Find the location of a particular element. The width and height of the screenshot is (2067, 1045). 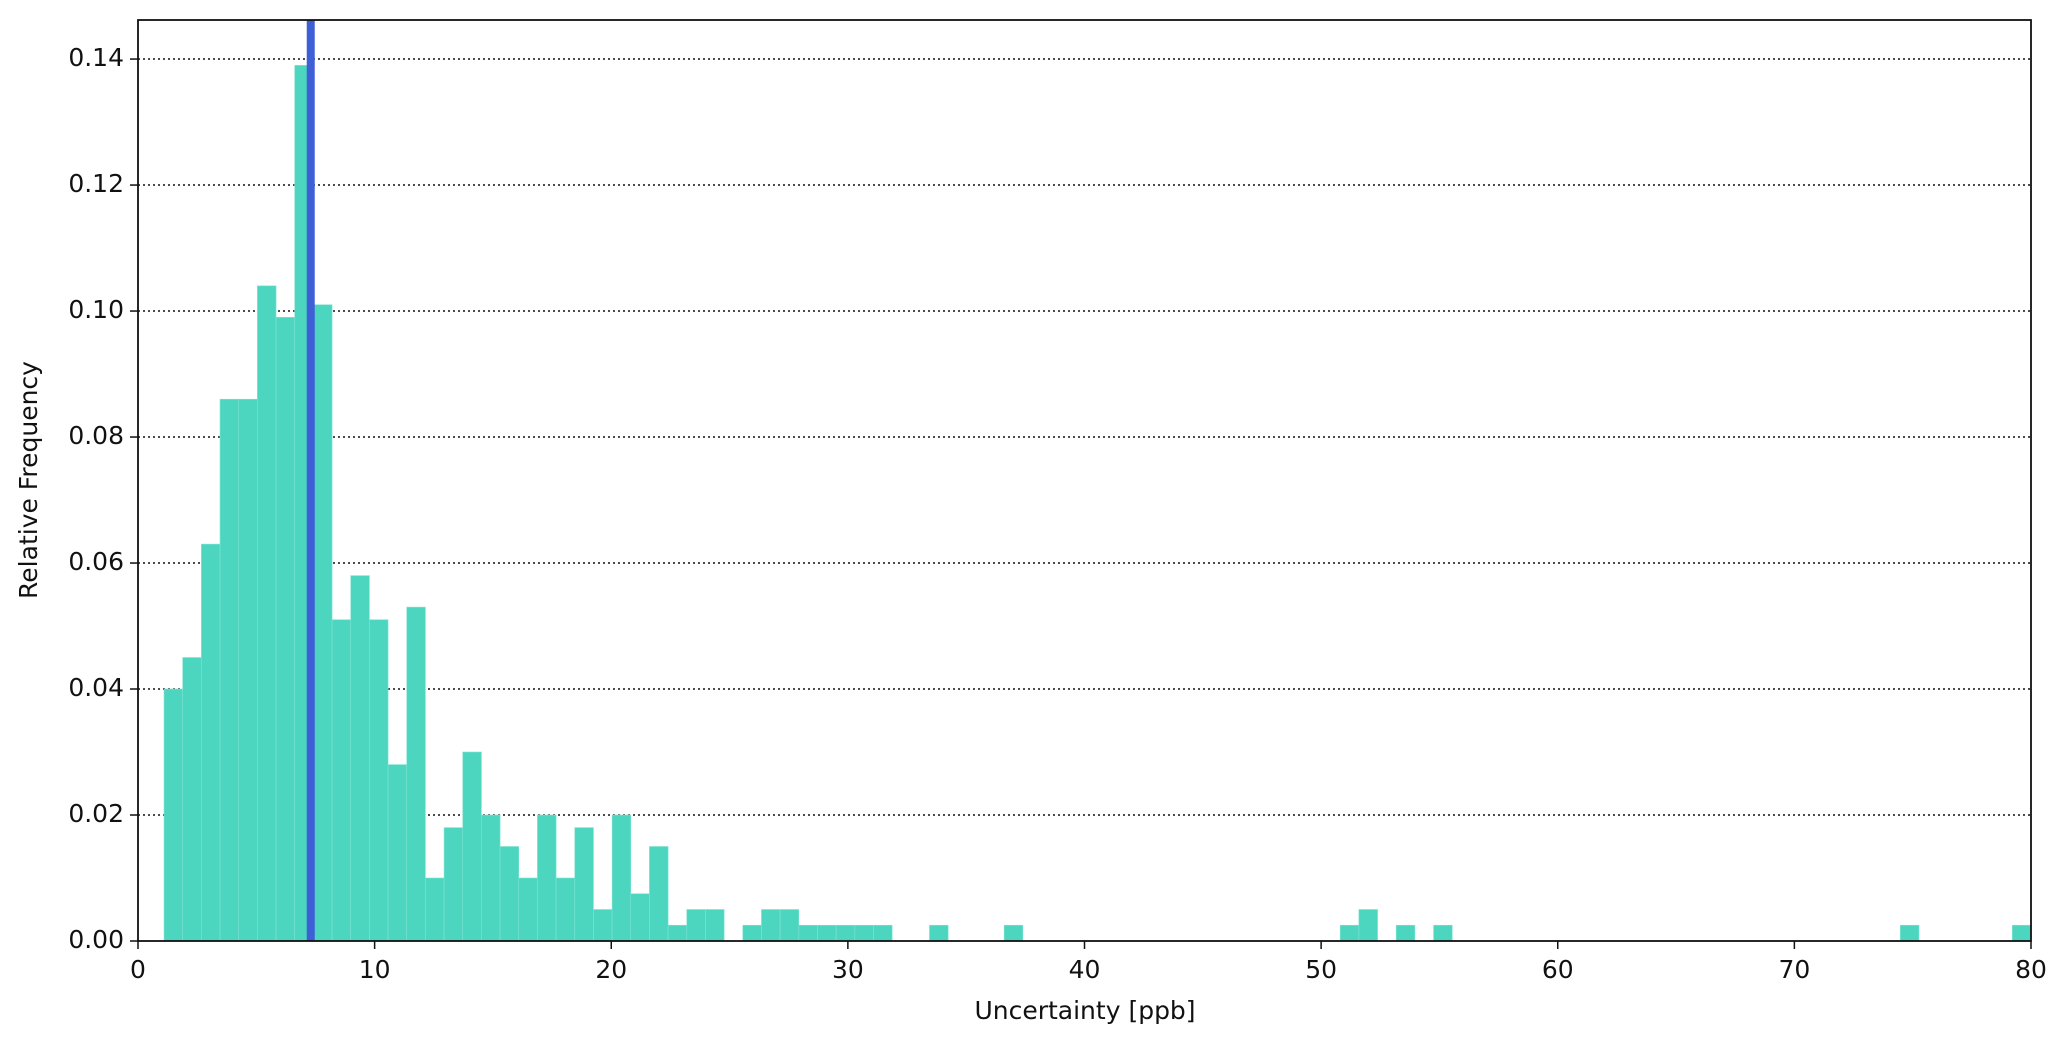

y-tick-label: 0.00 is located at coordinates (96, 939).